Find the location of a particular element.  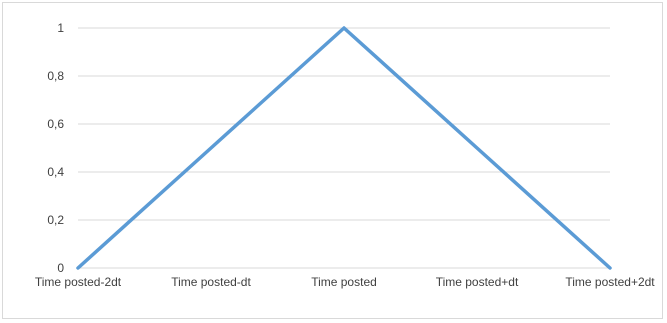

y-tick-label: 0,4 is located at coordinates (55, 172).